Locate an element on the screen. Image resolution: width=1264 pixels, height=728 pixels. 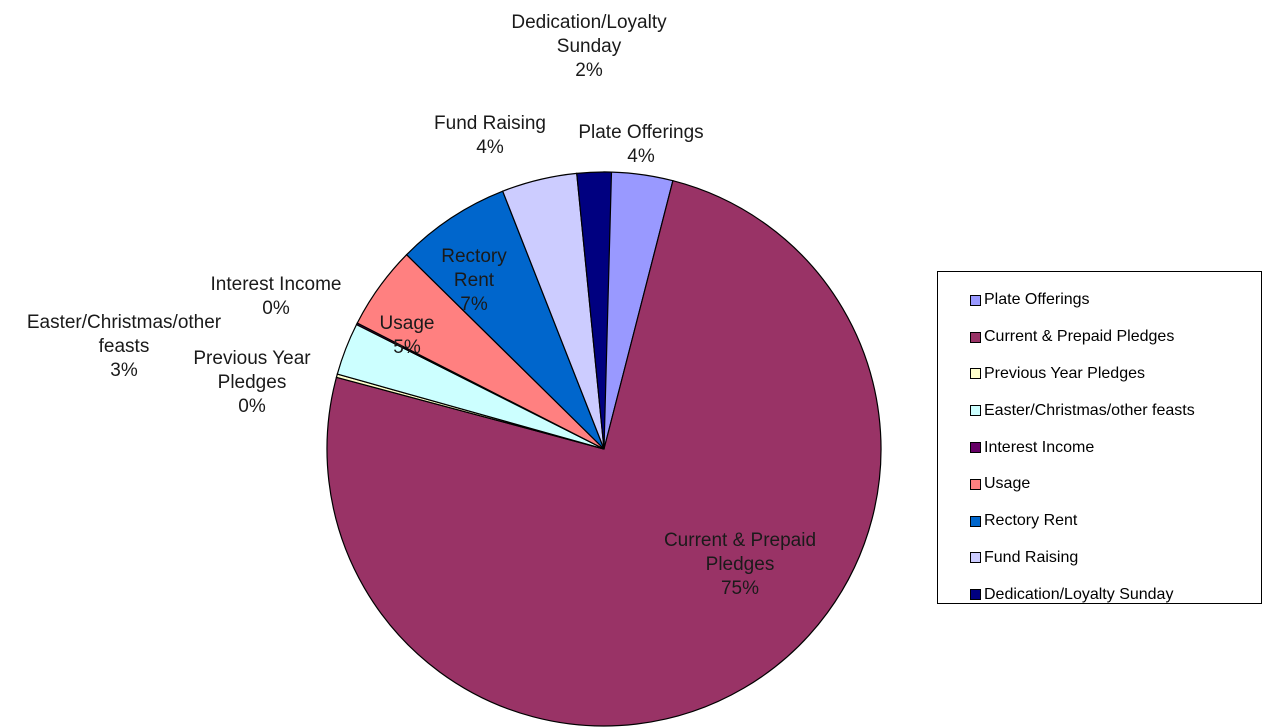
data-label-previous-year-pledges: Previous Year Pledges 0% is located at coordinates (252, 382).